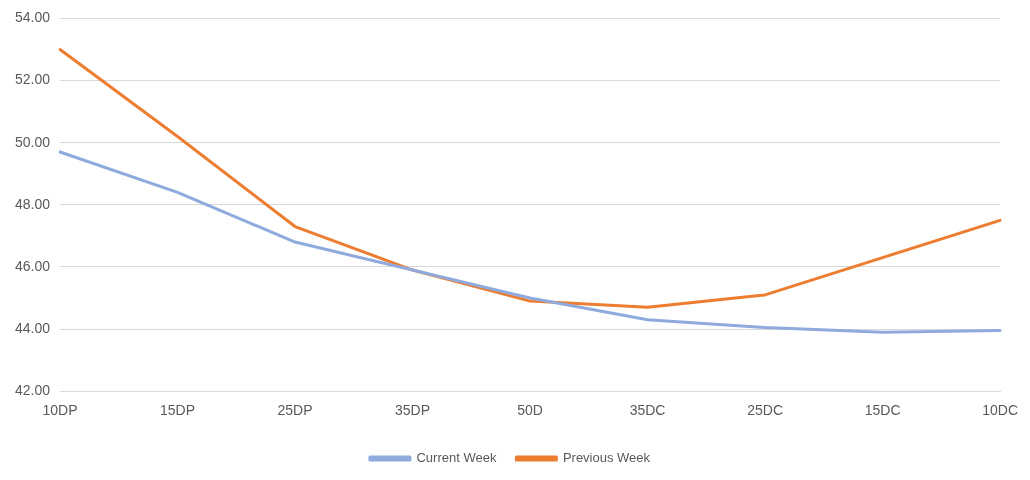 The height and width of the screenshot is (480, 1030). What do you see at coordinates (32, 141) in the screenshot?
I see `y-tick-label: 50.00` at bounding box center [32, 141].